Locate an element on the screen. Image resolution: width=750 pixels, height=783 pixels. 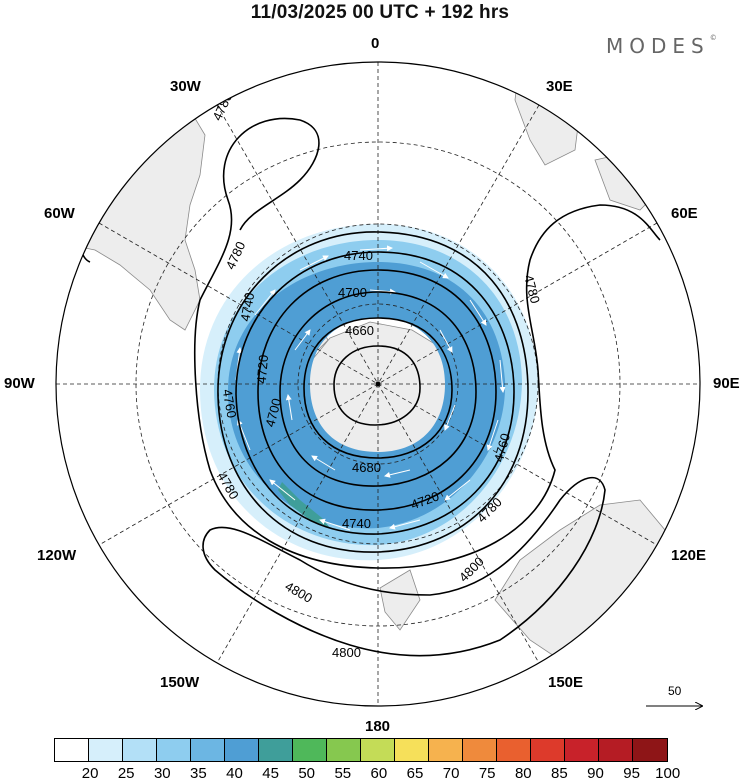
legend-tick-label: 100 is located at coordinates (668, 773).